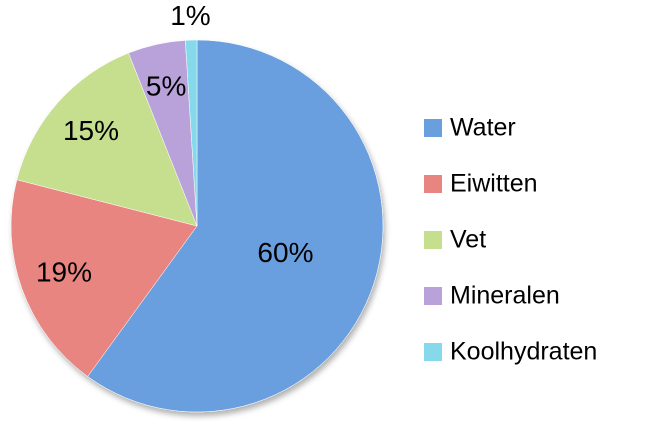  Describe the element at coordinates (468, 240) in the screenshot. I see `legend-label: Vet` at that location.